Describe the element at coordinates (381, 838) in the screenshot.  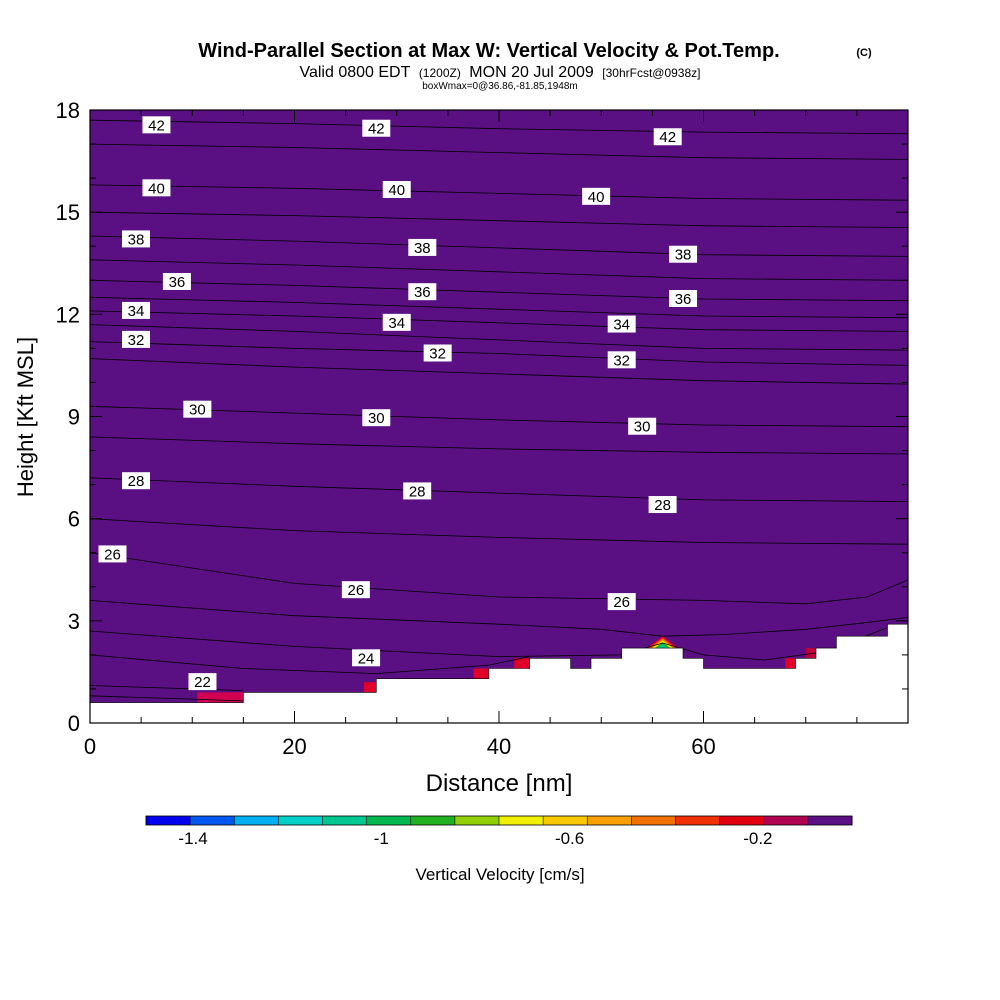
I see `colorbar-tick-label: -1` at that location.